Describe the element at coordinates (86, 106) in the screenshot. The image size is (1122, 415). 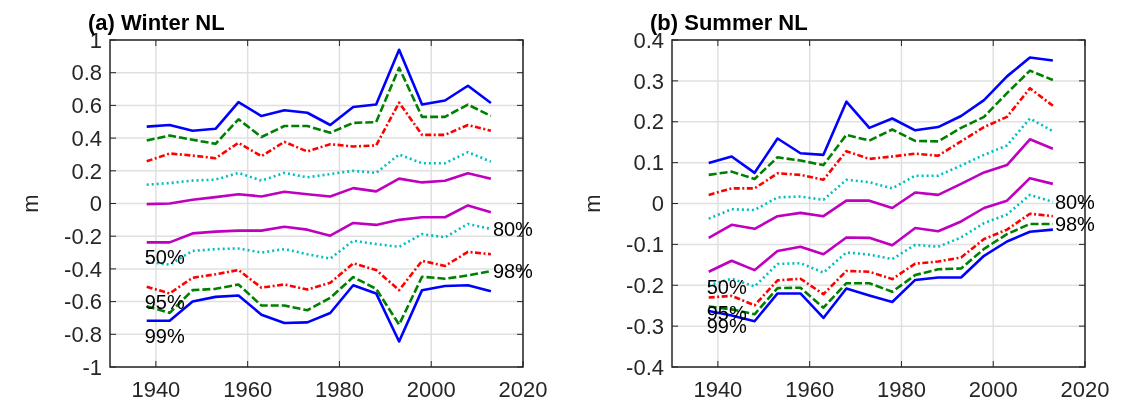
I see `y-tick-label: 0.6` at that location.